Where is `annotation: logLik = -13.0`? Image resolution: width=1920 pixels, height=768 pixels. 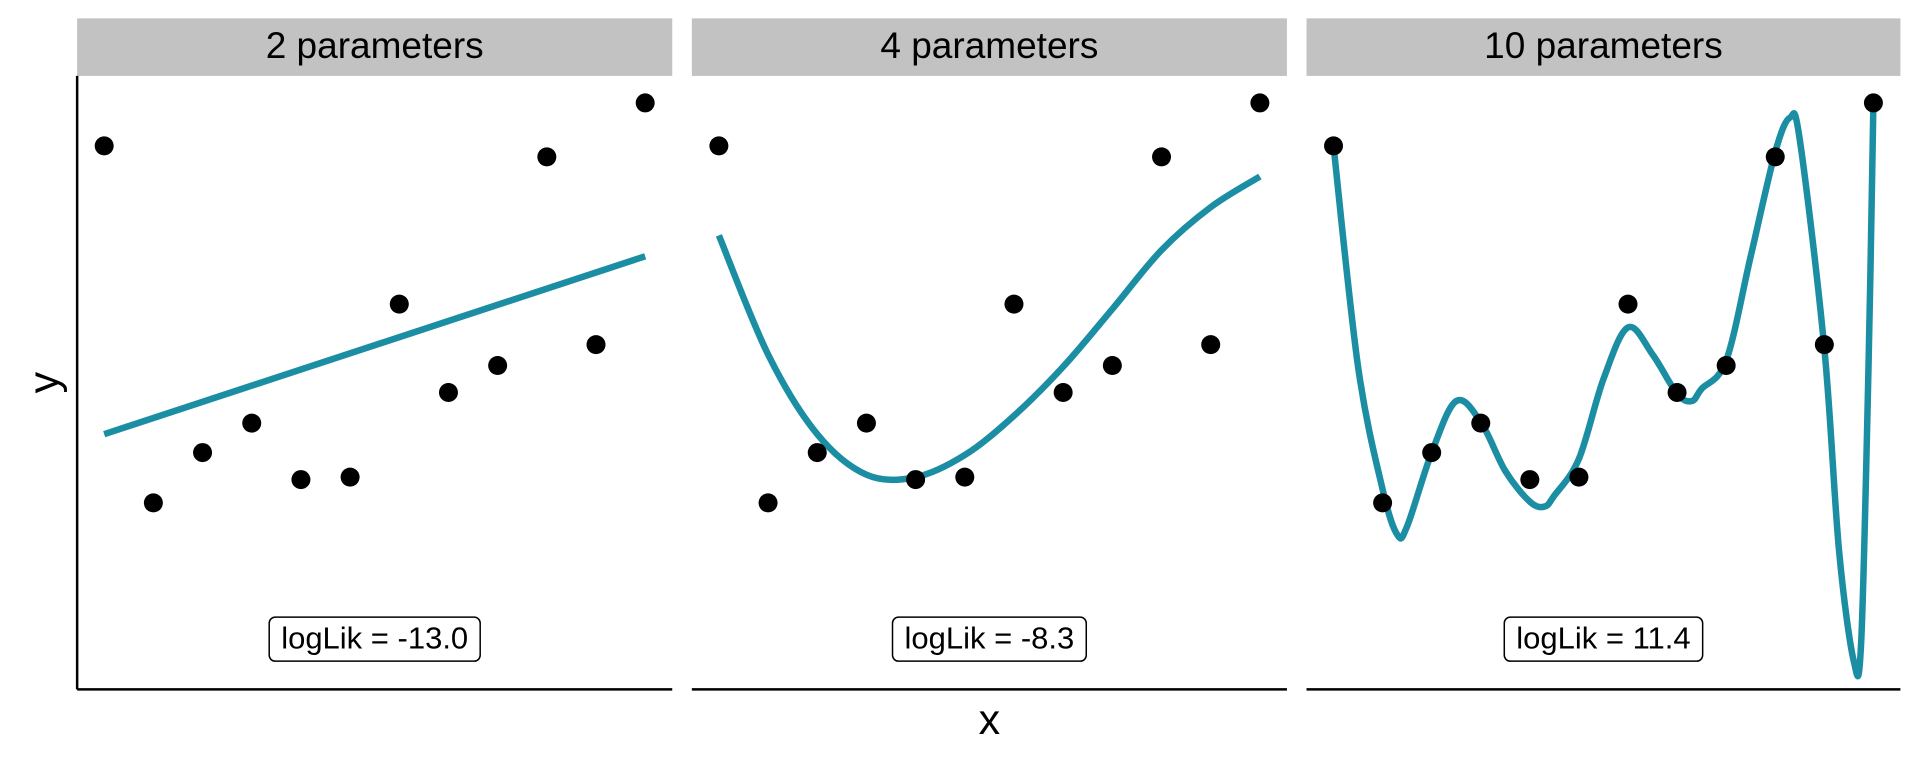
annotation: logLik = -13.0 is located at coordinates (374, 637).